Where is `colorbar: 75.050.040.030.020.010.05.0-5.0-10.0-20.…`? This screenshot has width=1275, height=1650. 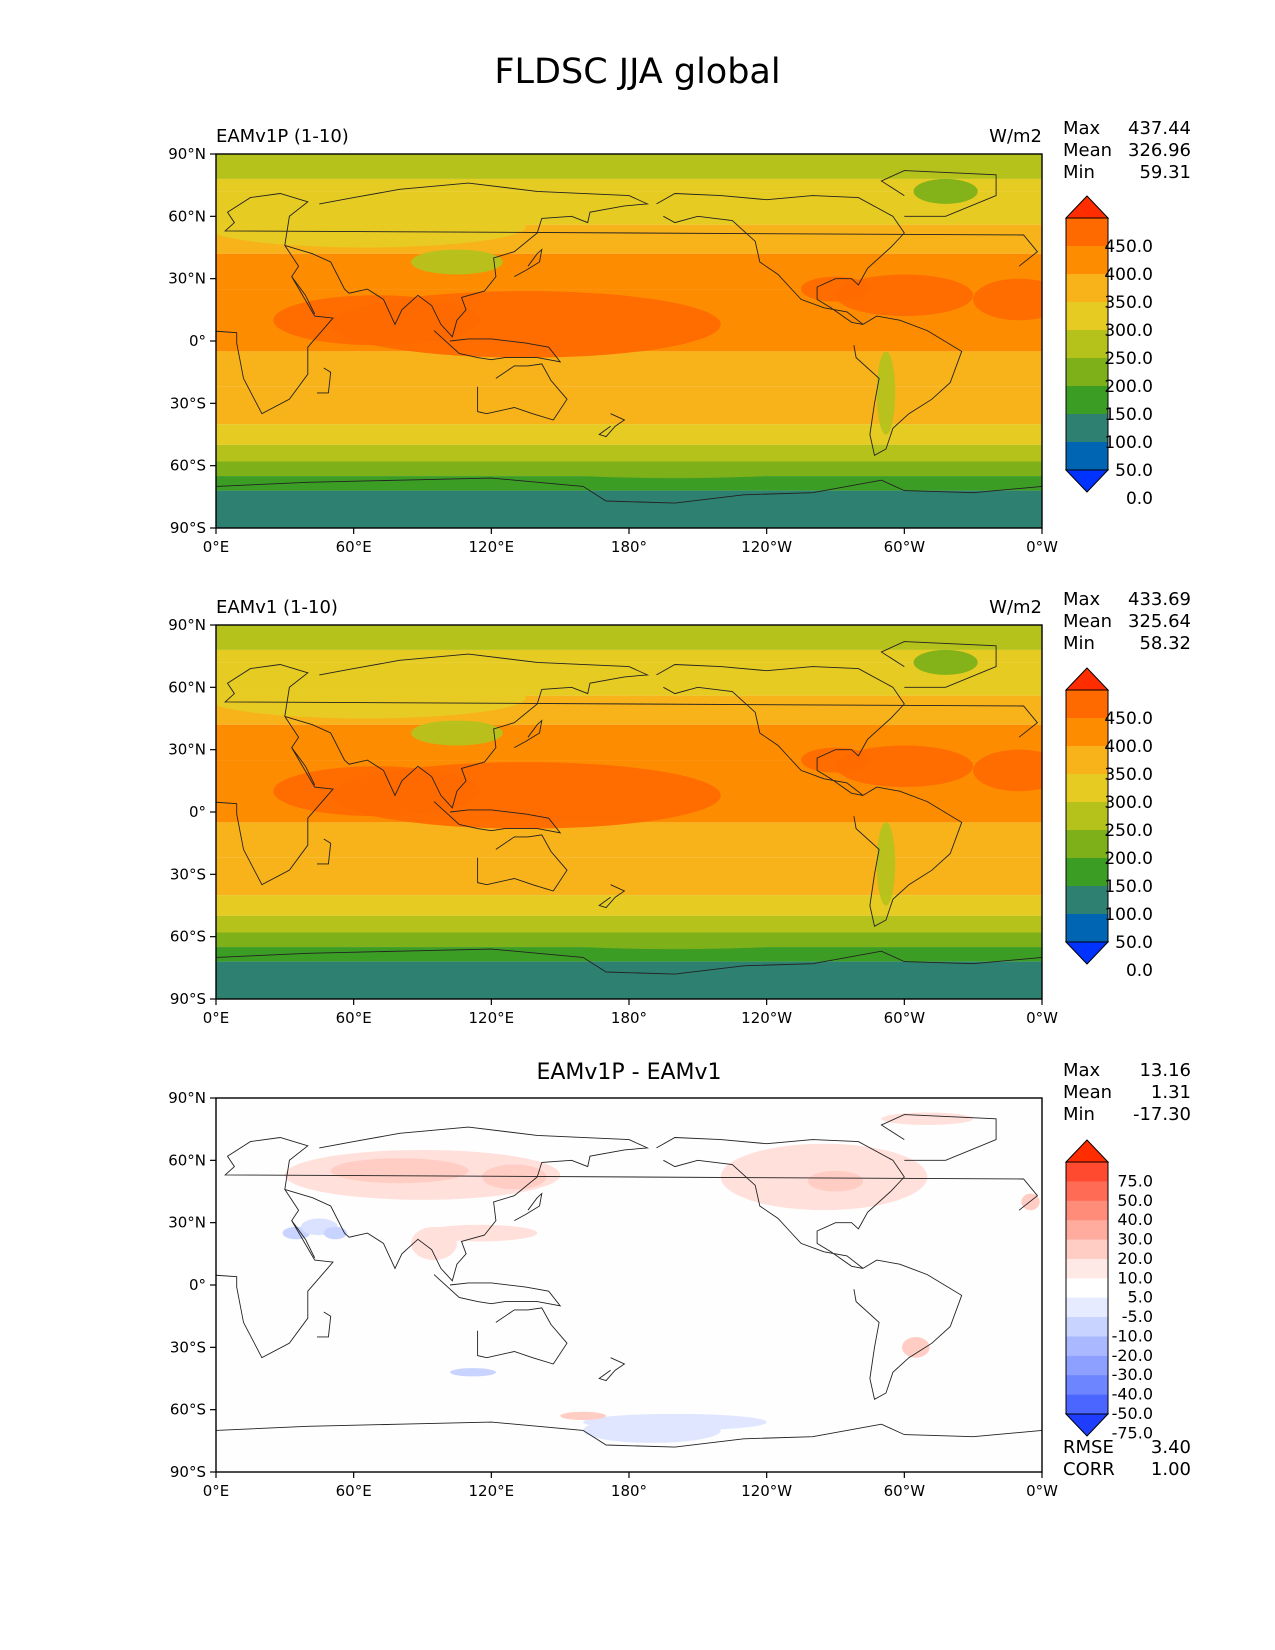
colorbar: 75.050.040.030.020.010.05.0-5.0-10.0-20.… is located at coordinates (1108, 1290).